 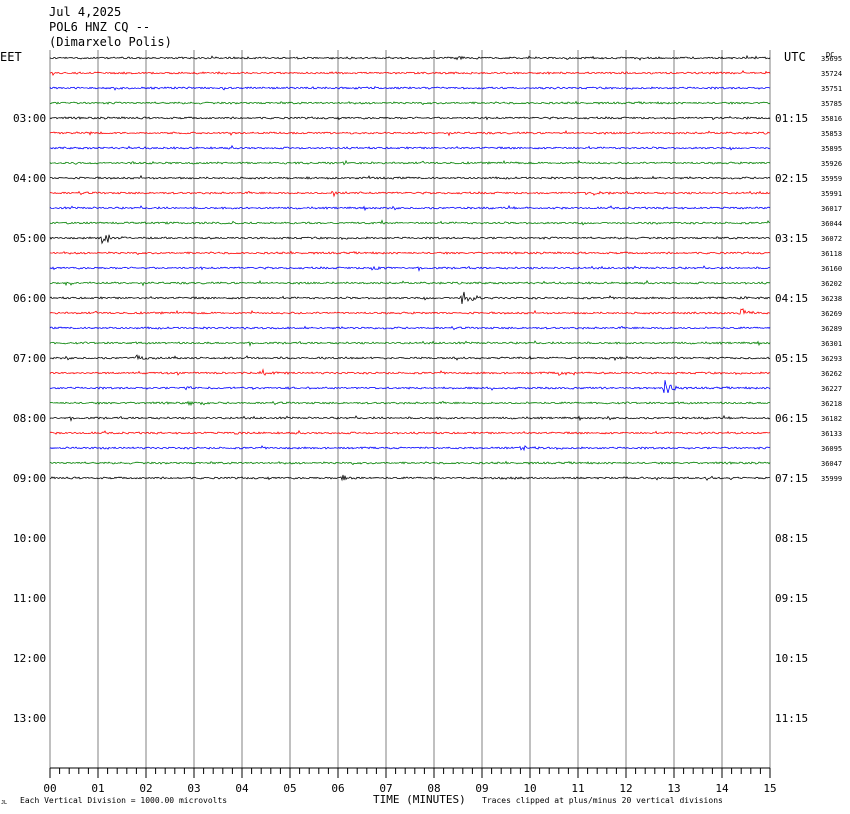 What do you see at coordinates (831, 434) in the screenshot?
I see `trace-offset-label: 36133` at bounding box center [831, 434].